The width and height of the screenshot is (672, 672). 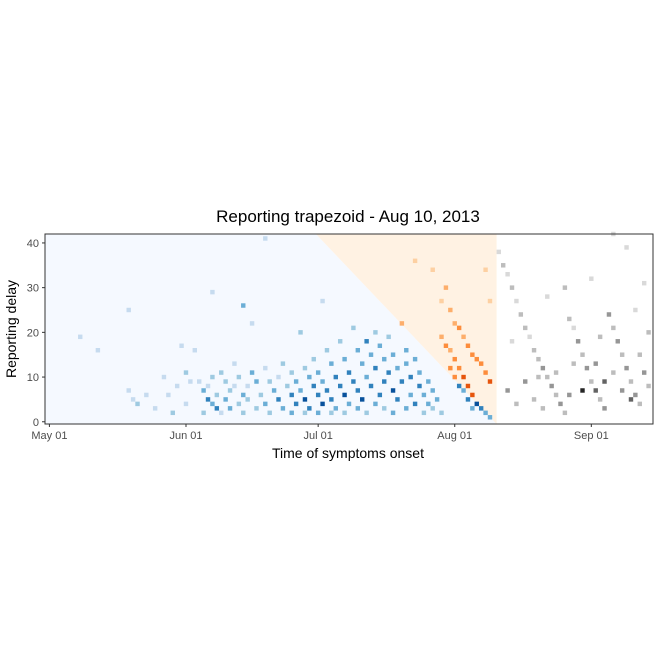 I want to click on y-tick-label: 10, so click(x=33, y=378).